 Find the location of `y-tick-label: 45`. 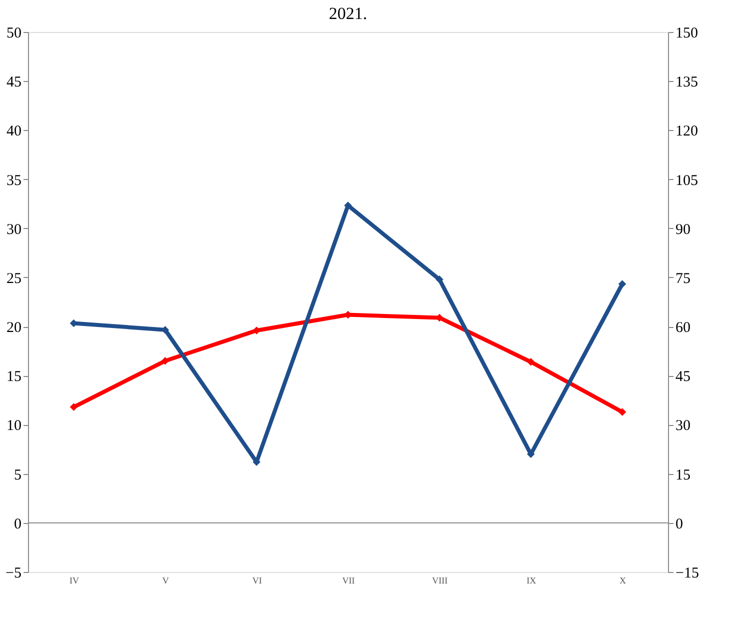

y-tick-label: 45 is located at coordinates (14, 82).